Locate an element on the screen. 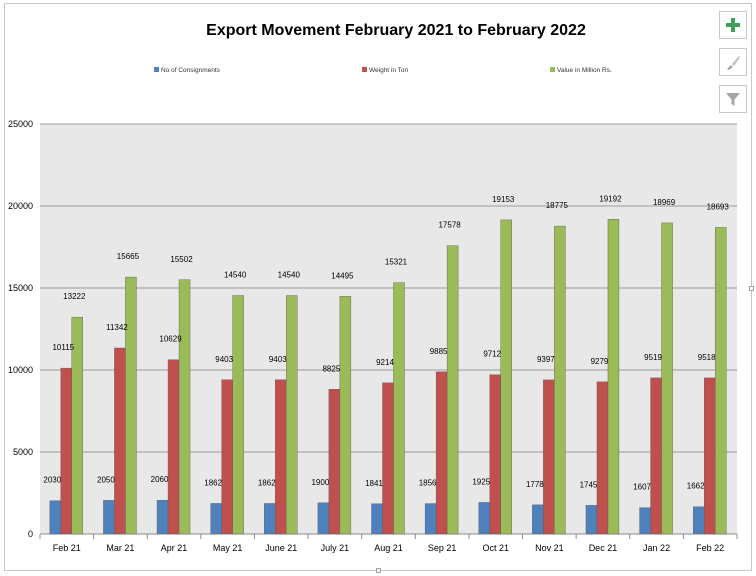 This screenshot has height=576, width=756. data-label: 1856 is located at coordinates (428, 483).